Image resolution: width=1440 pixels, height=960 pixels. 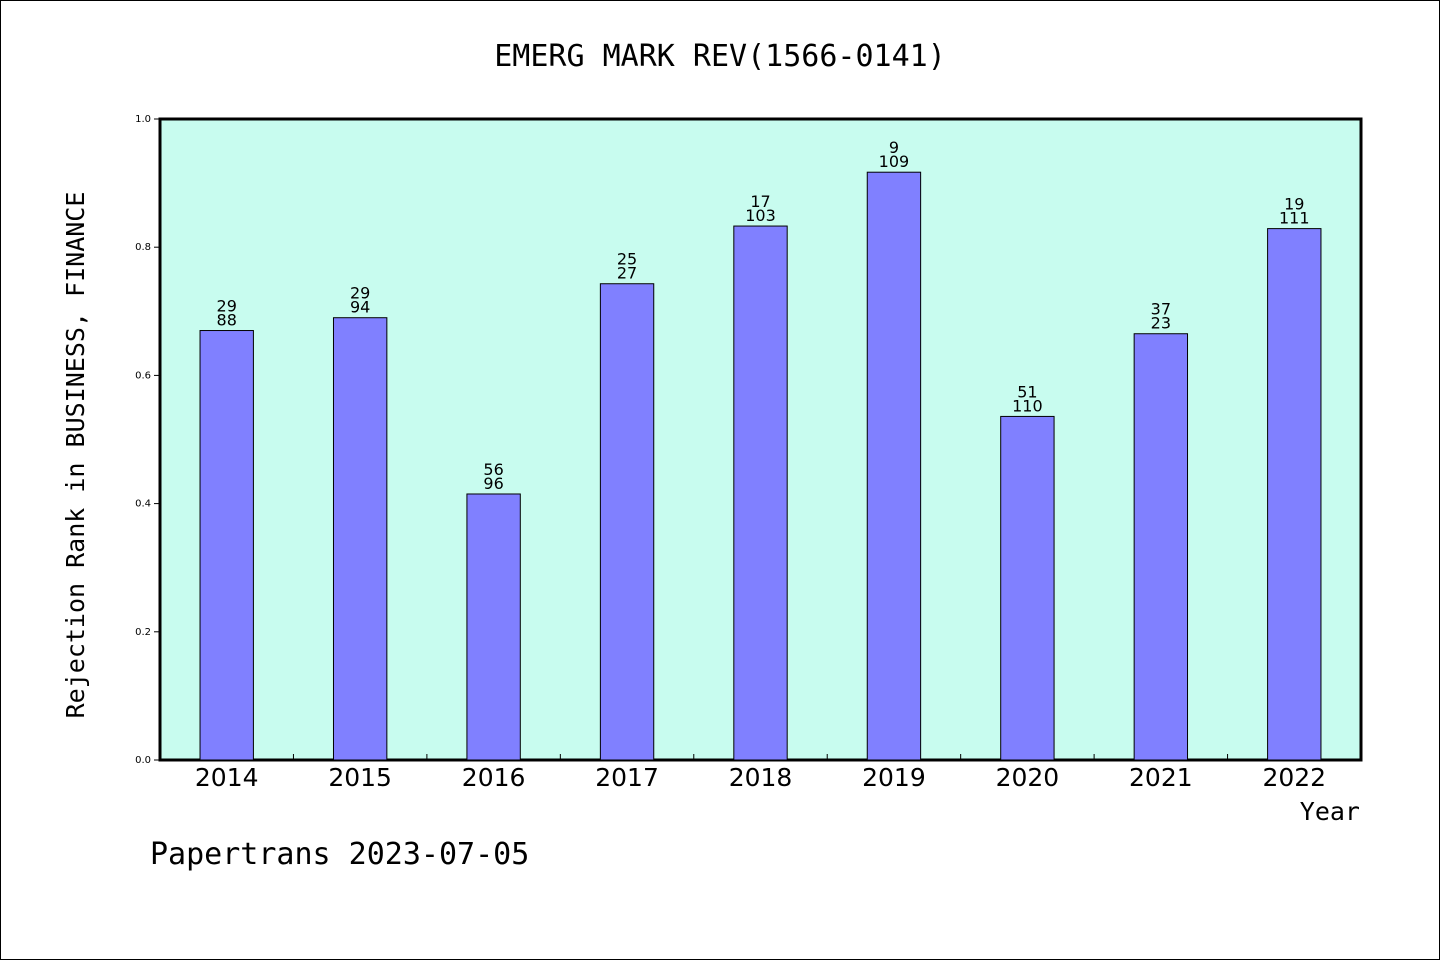 What do you see at coordinates (339, 854) in the screenshot?
I see `footer-text: Papertrans 2023-07-05` at bounding box center [339, 854].